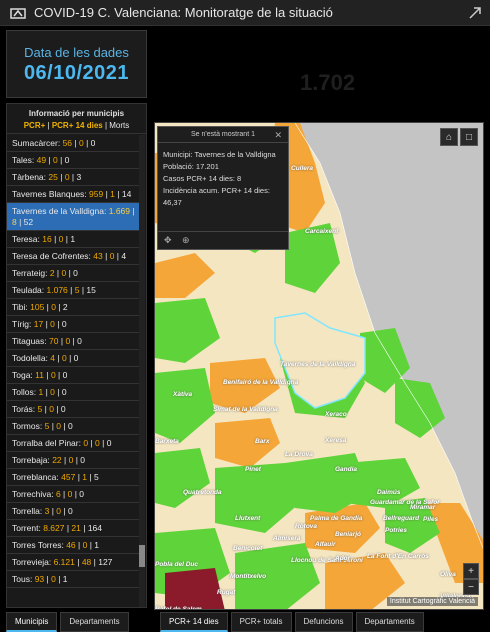 The image size is (490, 632). I want to click on list-item: Torrent: 8.627 | 21 | 164, so click(73, 528).